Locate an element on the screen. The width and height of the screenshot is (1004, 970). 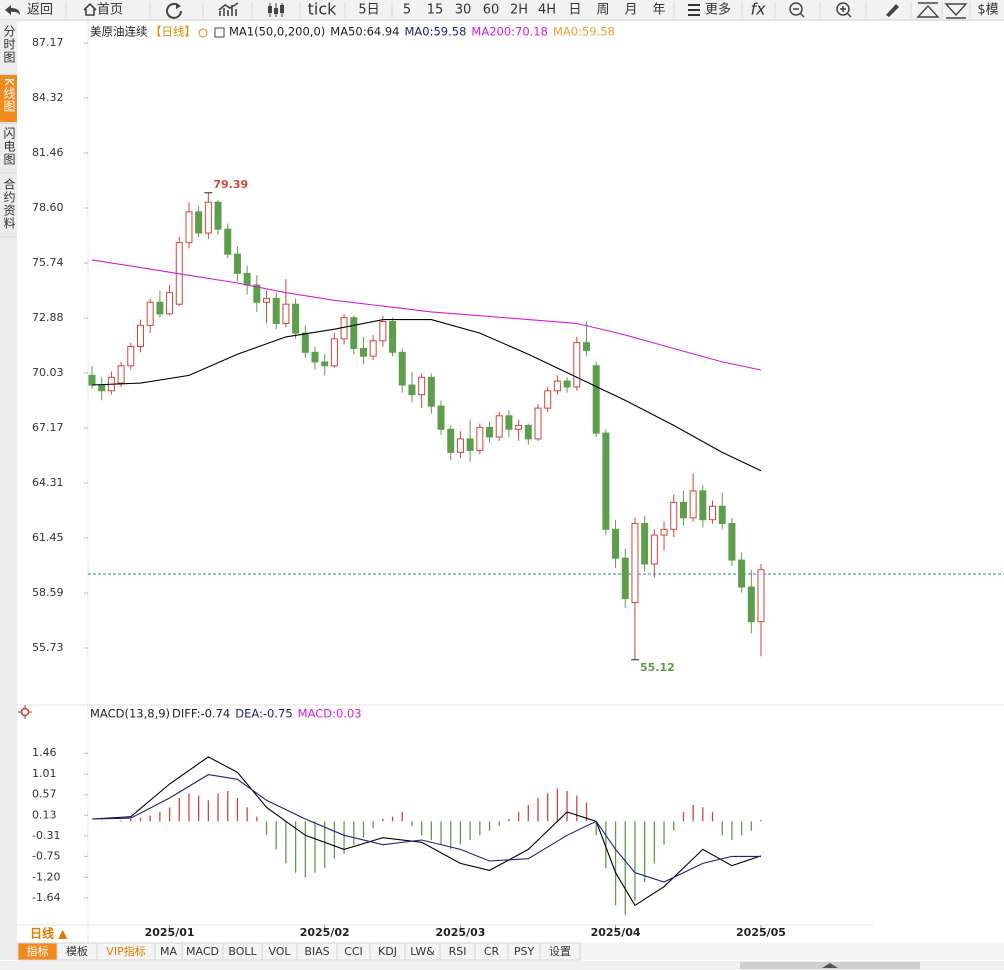
shape-down-icon is located at coordinates (956, 11).